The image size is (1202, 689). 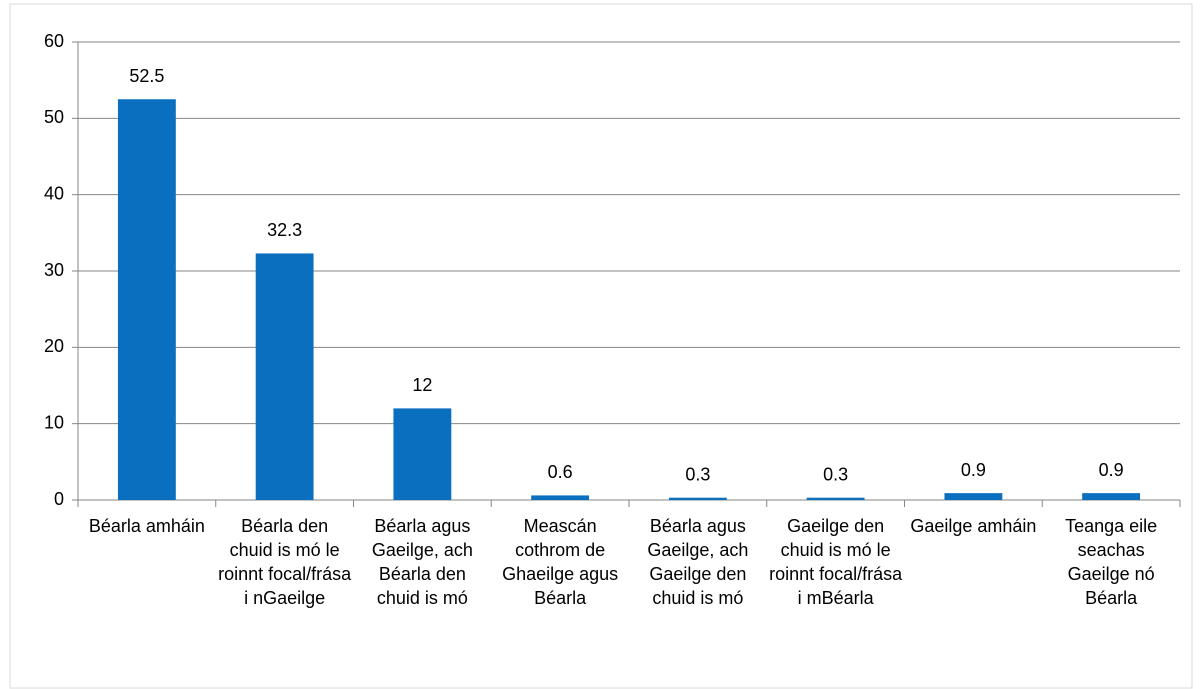 What do you see at coordinates (54, 270) in the screenshot?
I see `y-tick-label: 30` at bounding box center [54, 270].